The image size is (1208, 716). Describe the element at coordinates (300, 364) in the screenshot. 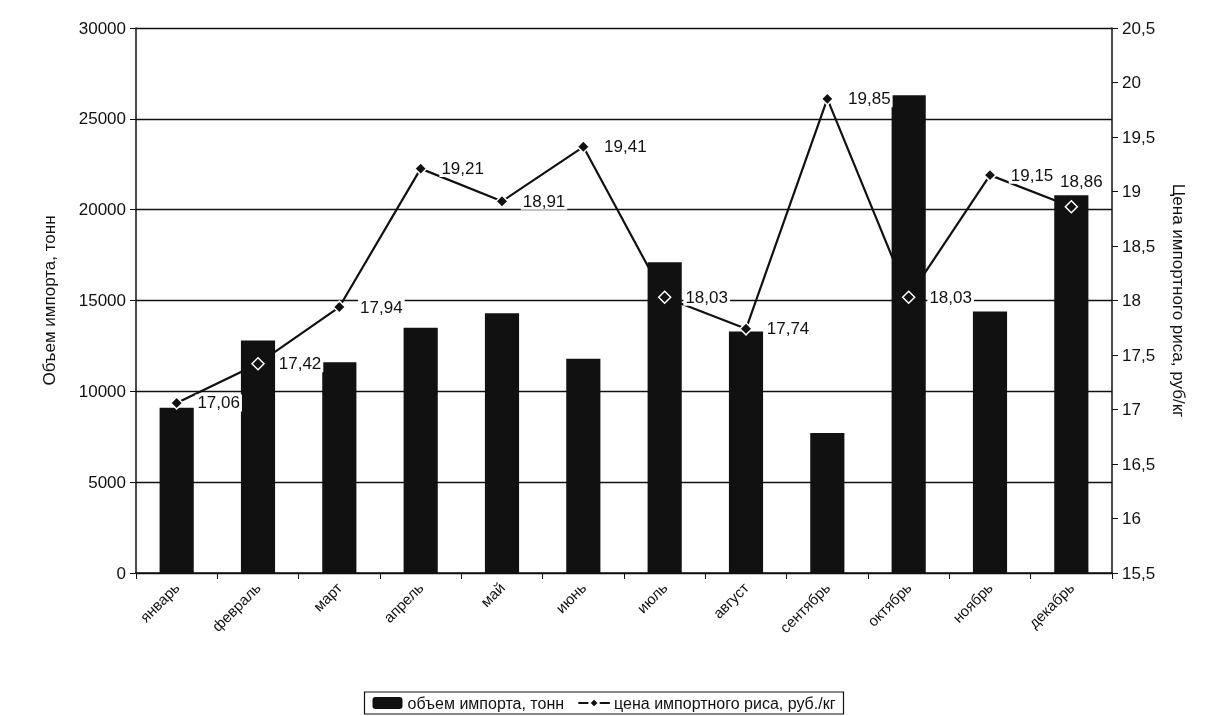

I see `data-label: 17,42` at that location.